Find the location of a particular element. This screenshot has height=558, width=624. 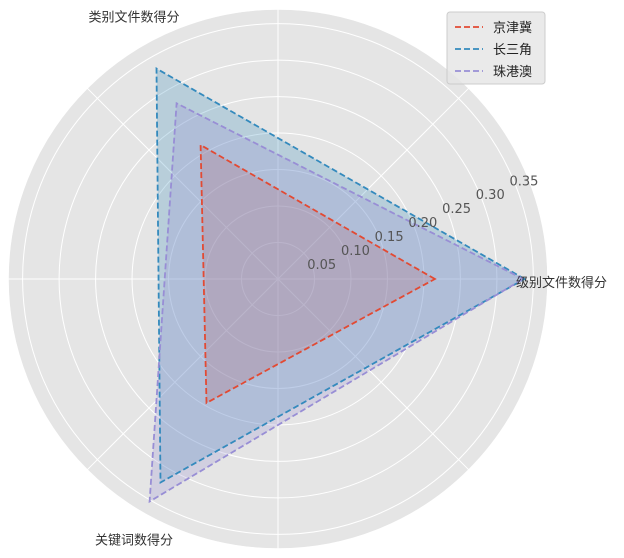

legend-box is located at coordinates (496, 48).